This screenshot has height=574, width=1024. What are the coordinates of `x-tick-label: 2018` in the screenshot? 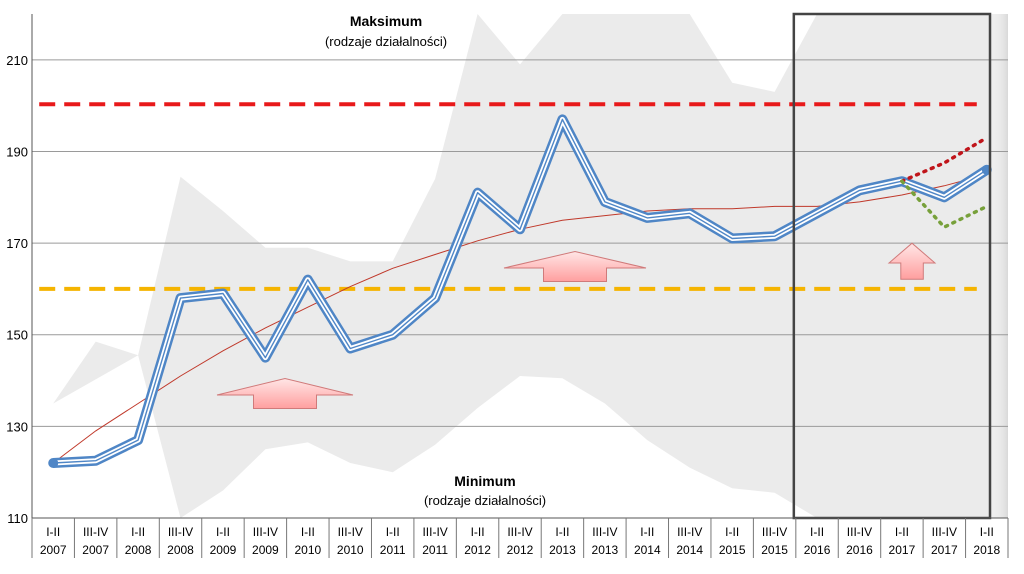 It's located at (986, 550).